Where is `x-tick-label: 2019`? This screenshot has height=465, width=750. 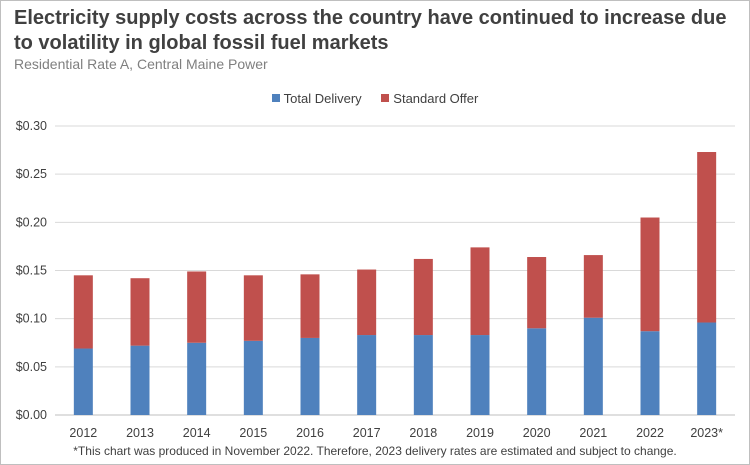
x-tick-label: 2019 is located at coordinates (480, 433).